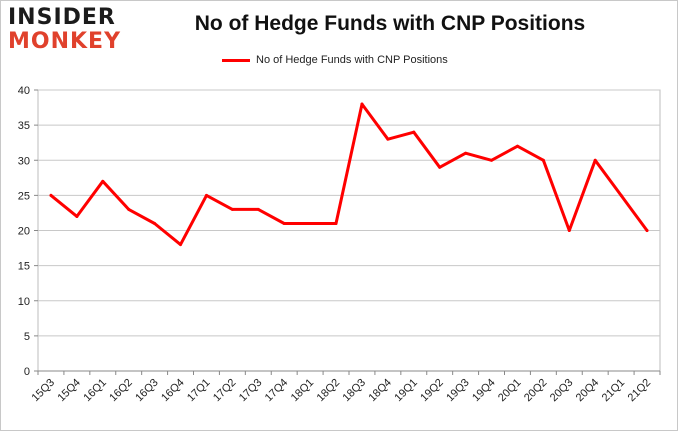 Image resolution: width=678 pixels, height=431 pixels. Describe the element at coordinates (62, 17) in the screenshot. I see `logo-top-text: INSIDER` at that location.